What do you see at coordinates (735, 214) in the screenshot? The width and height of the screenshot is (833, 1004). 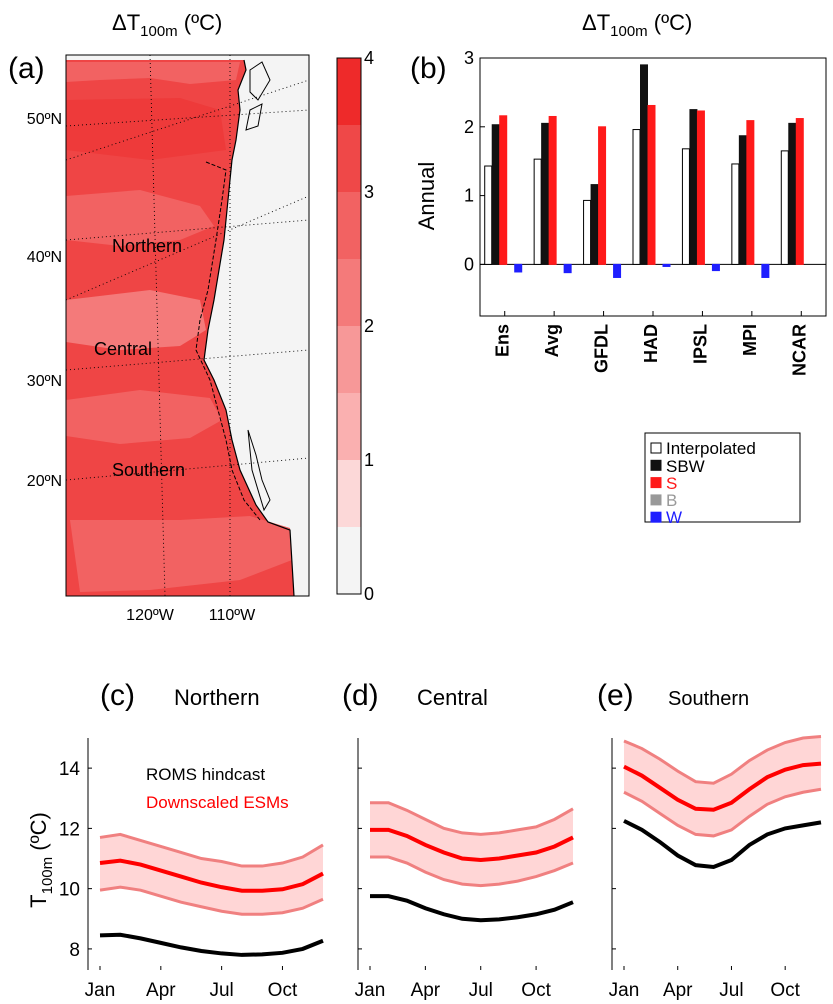 I see `bar-interpolated-mpi` at bounding box center [735, 214].